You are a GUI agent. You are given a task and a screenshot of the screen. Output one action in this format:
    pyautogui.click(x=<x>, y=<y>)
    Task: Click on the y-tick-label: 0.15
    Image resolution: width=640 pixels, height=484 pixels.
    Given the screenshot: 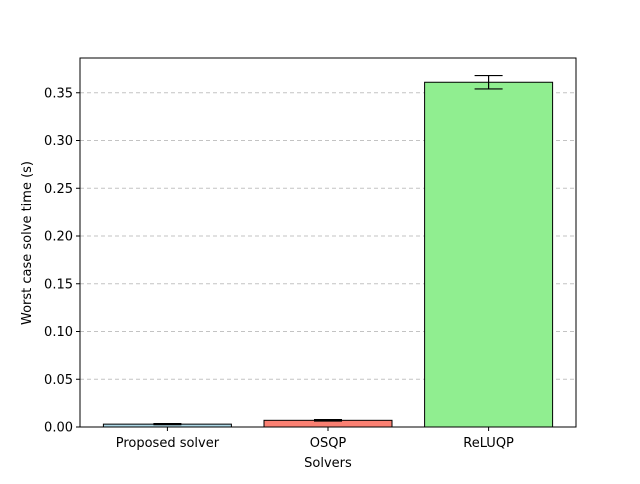 What is the action you would take?
    pyautogui.click(x=58, y=284)
    